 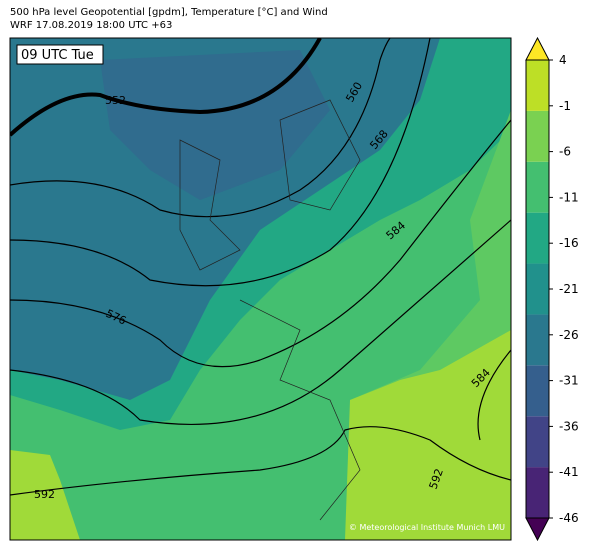 I want to click on time-label: 09 UTC Tue, so click(x=57, y=55).